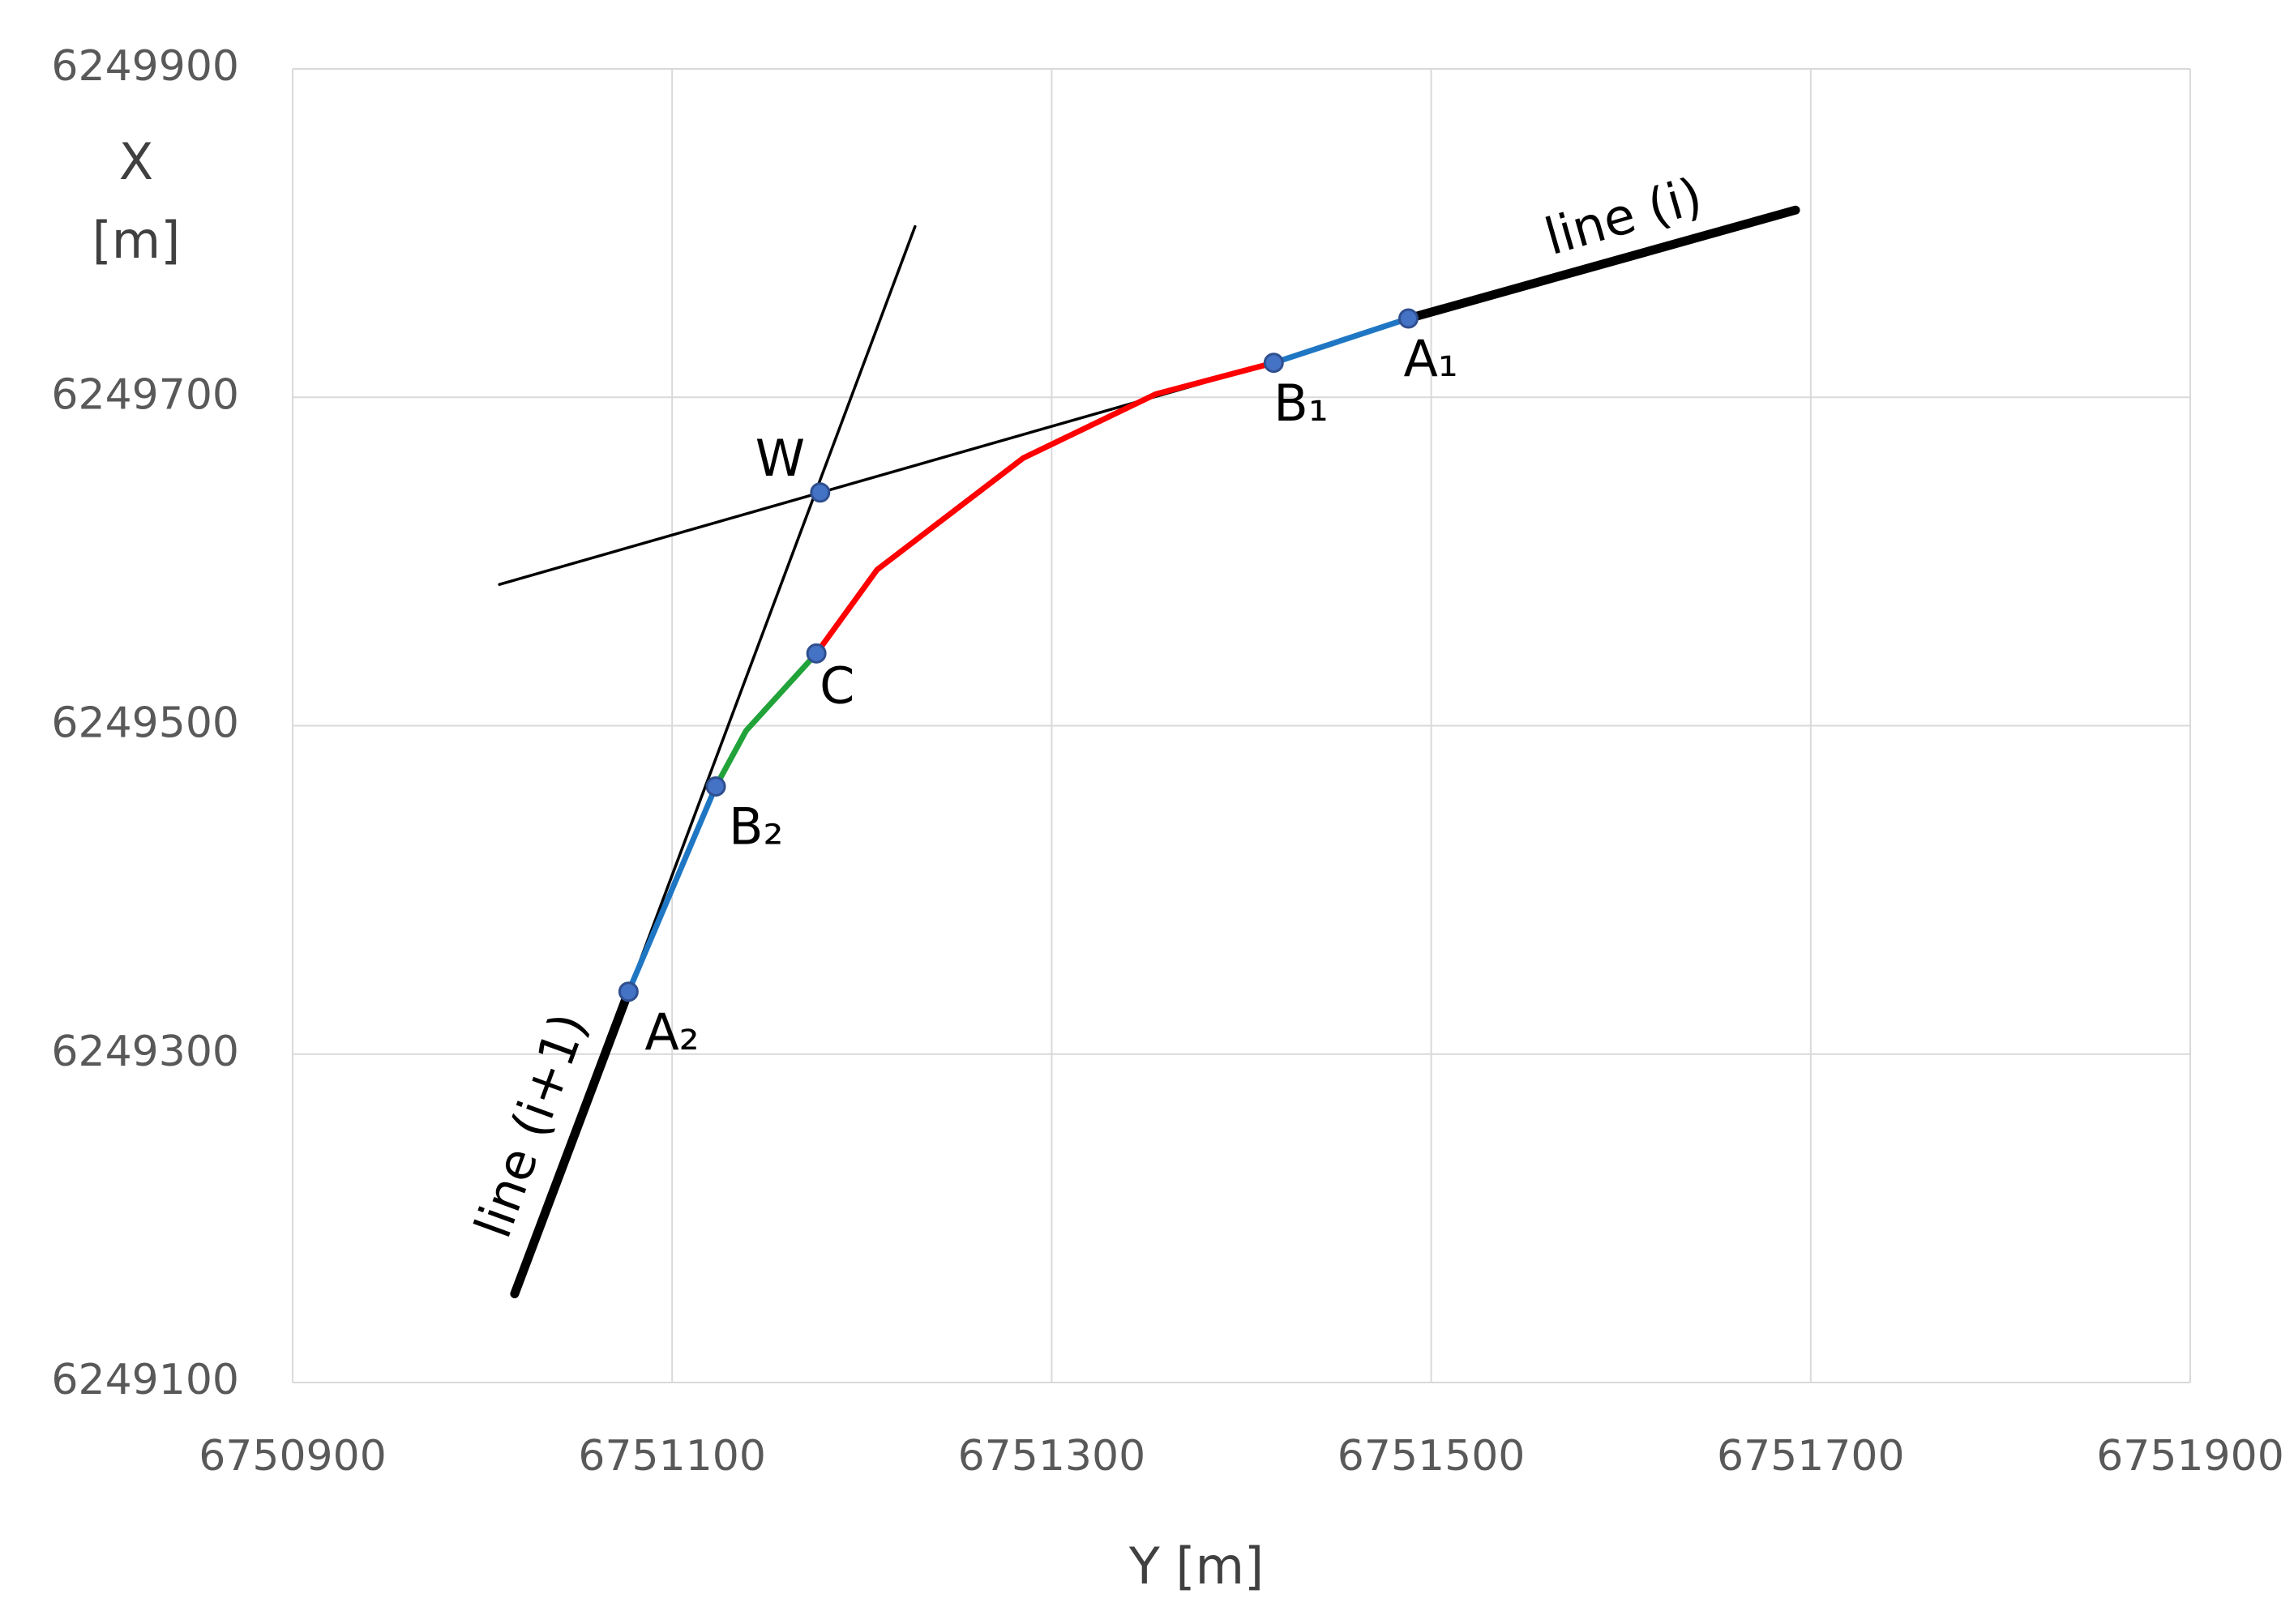 The width and height of the screenshot is (2294, 1624). Describe the element at coordinates (136, 162) in the screenshot. I see `y-axis-label: X` at that location.